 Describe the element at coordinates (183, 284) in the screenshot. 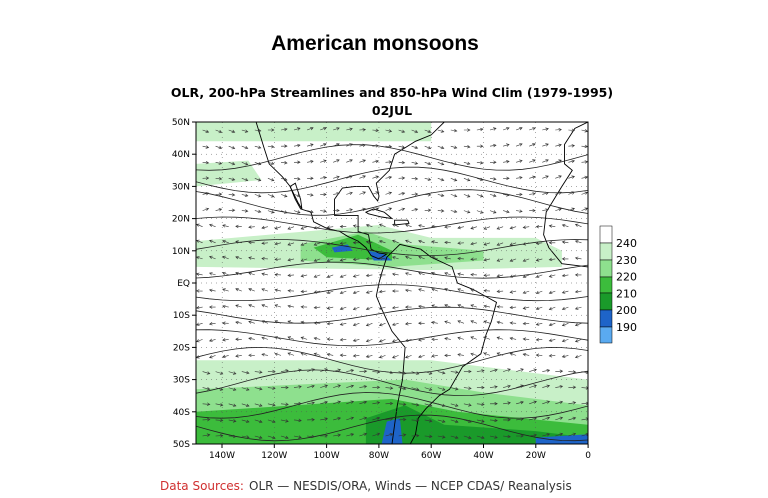

I see `lat-label: EQ` at that location.